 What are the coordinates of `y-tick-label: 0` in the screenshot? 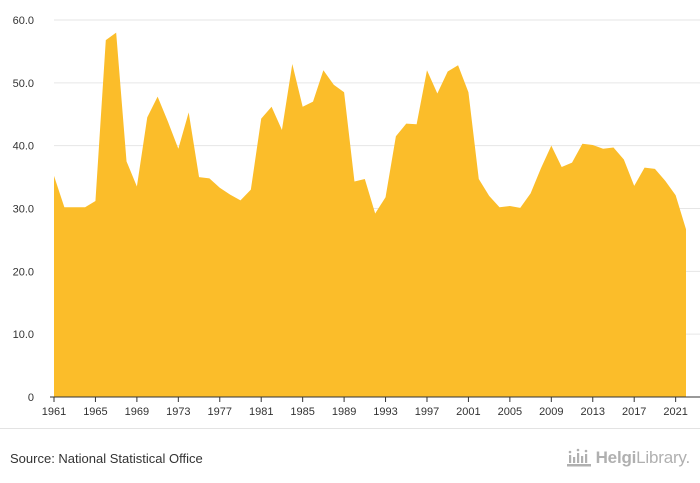 It's located at (31, 398).